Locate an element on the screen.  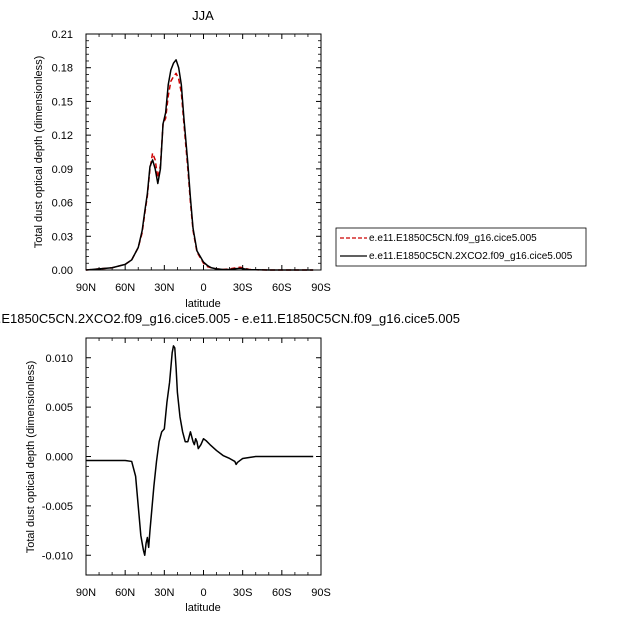
bottom-y-tick-label: 0.005 is located at coordinates (59, 408).